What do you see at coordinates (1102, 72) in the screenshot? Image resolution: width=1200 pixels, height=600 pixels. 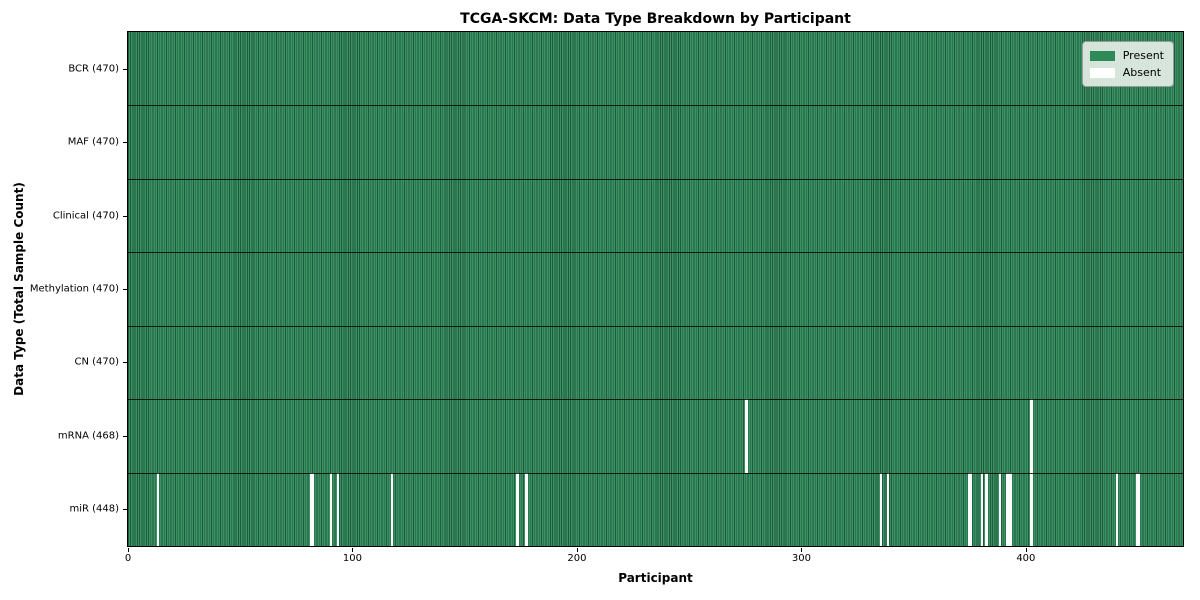 I see `absent-swatch-icon` at bounding box center [1102, 72].